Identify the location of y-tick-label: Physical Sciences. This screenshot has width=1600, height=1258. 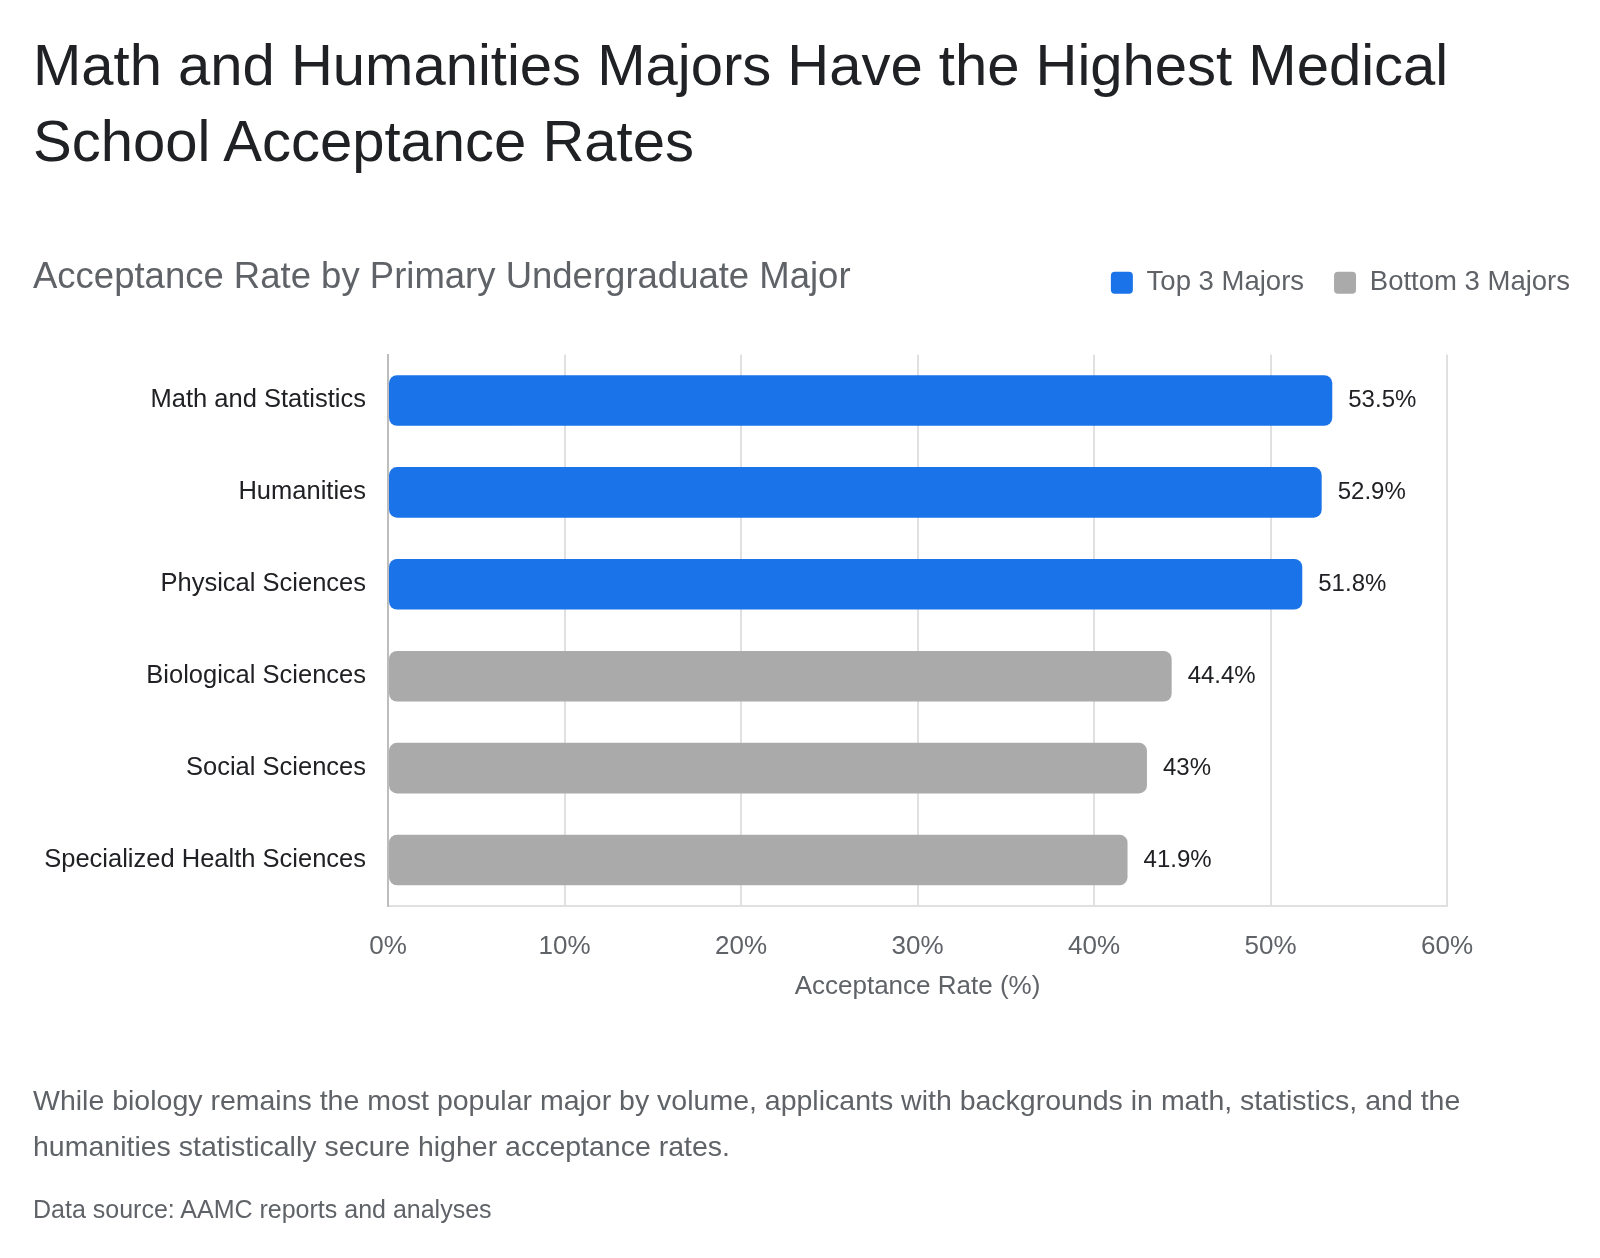
(263, 582).